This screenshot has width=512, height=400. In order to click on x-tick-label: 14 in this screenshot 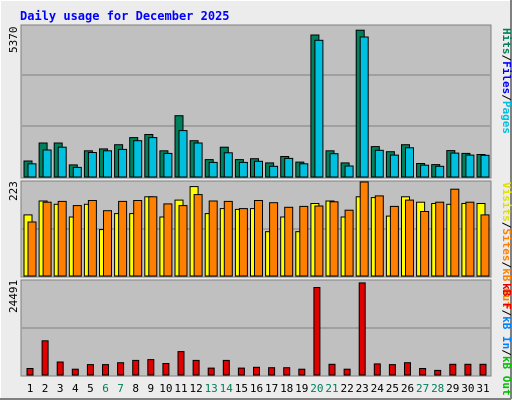, I will do `click(227, 388)`.